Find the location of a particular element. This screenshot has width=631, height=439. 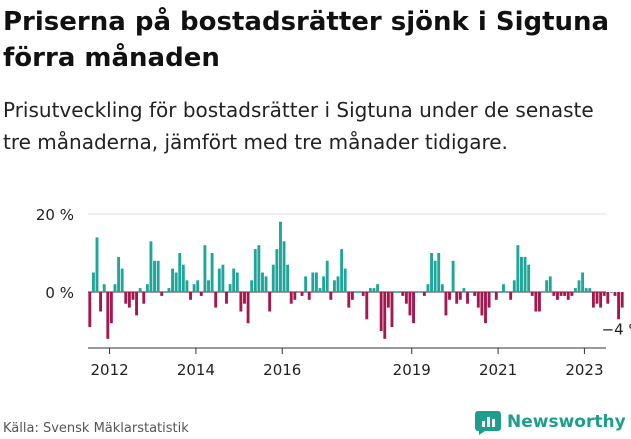

newsworthy-logo-icon is located at coordinates (488, 423).